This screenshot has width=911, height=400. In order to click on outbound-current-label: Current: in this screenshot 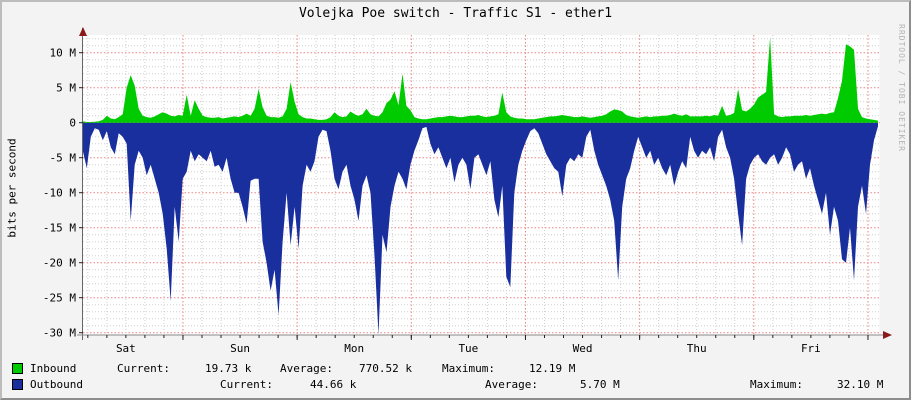, I will do `click(246, 384)`.